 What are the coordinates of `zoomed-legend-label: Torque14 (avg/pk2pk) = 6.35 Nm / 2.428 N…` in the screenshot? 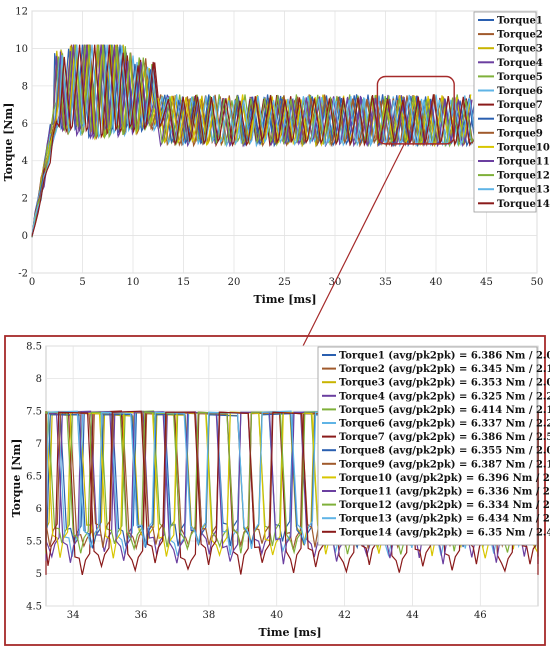 It's located at (444, 532).